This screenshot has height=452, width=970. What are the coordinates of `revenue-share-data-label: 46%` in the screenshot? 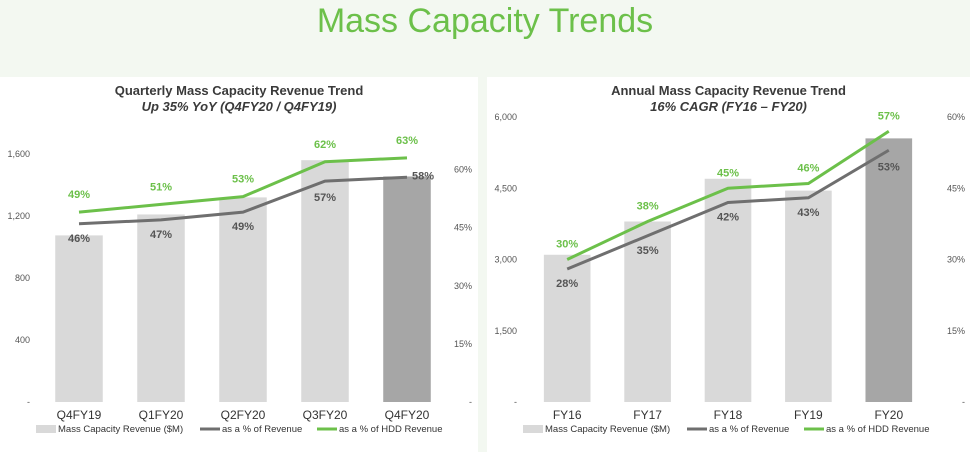 It's located at (79, 239).